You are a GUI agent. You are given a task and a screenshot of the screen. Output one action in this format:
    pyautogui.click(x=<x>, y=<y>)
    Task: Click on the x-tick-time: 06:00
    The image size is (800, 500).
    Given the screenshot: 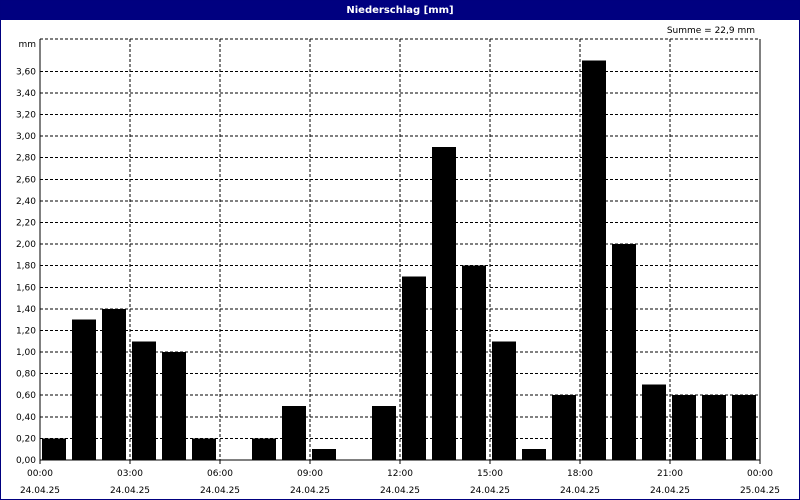 What is the action you would take?
    pyautogui.click(x=220, y=474)
    